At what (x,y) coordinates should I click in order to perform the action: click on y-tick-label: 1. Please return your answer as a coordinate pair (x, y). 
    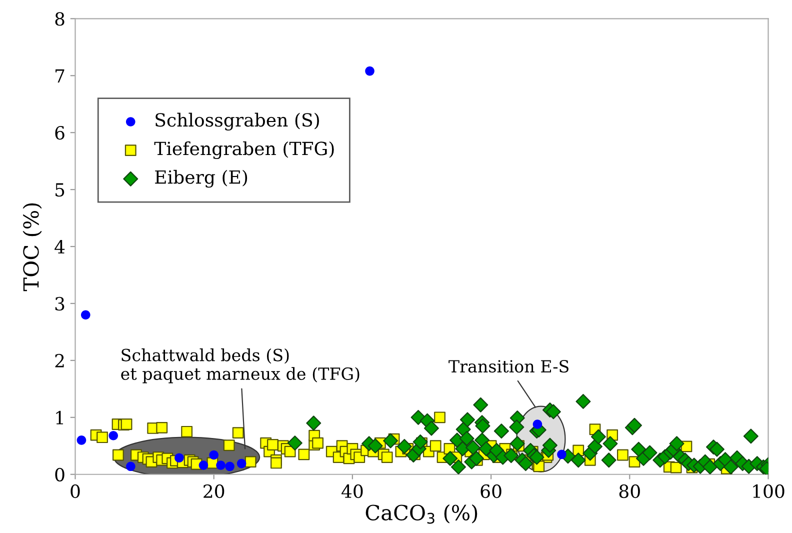
    Looking at the image, I should click on (59, 417).